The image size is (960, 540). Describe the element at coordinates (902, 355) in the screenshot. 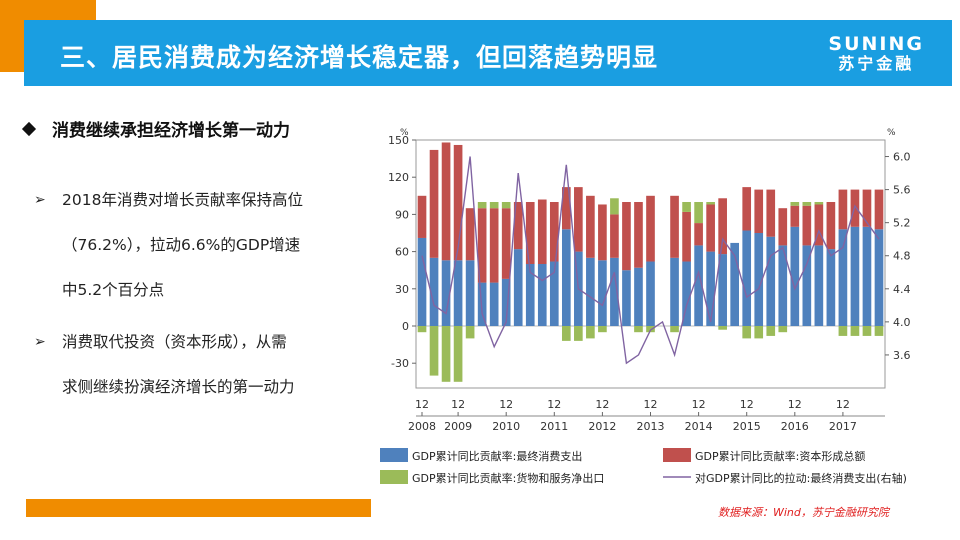

I see `right-tick-label: 3.6` at that location.